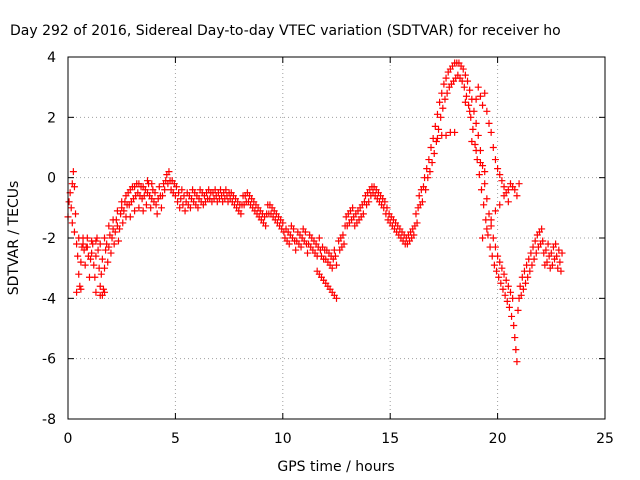  What do you see at coordinates (51, 58) in the screenshot?
I see `y-tick-label: 4` at bounding box center [51, 58].